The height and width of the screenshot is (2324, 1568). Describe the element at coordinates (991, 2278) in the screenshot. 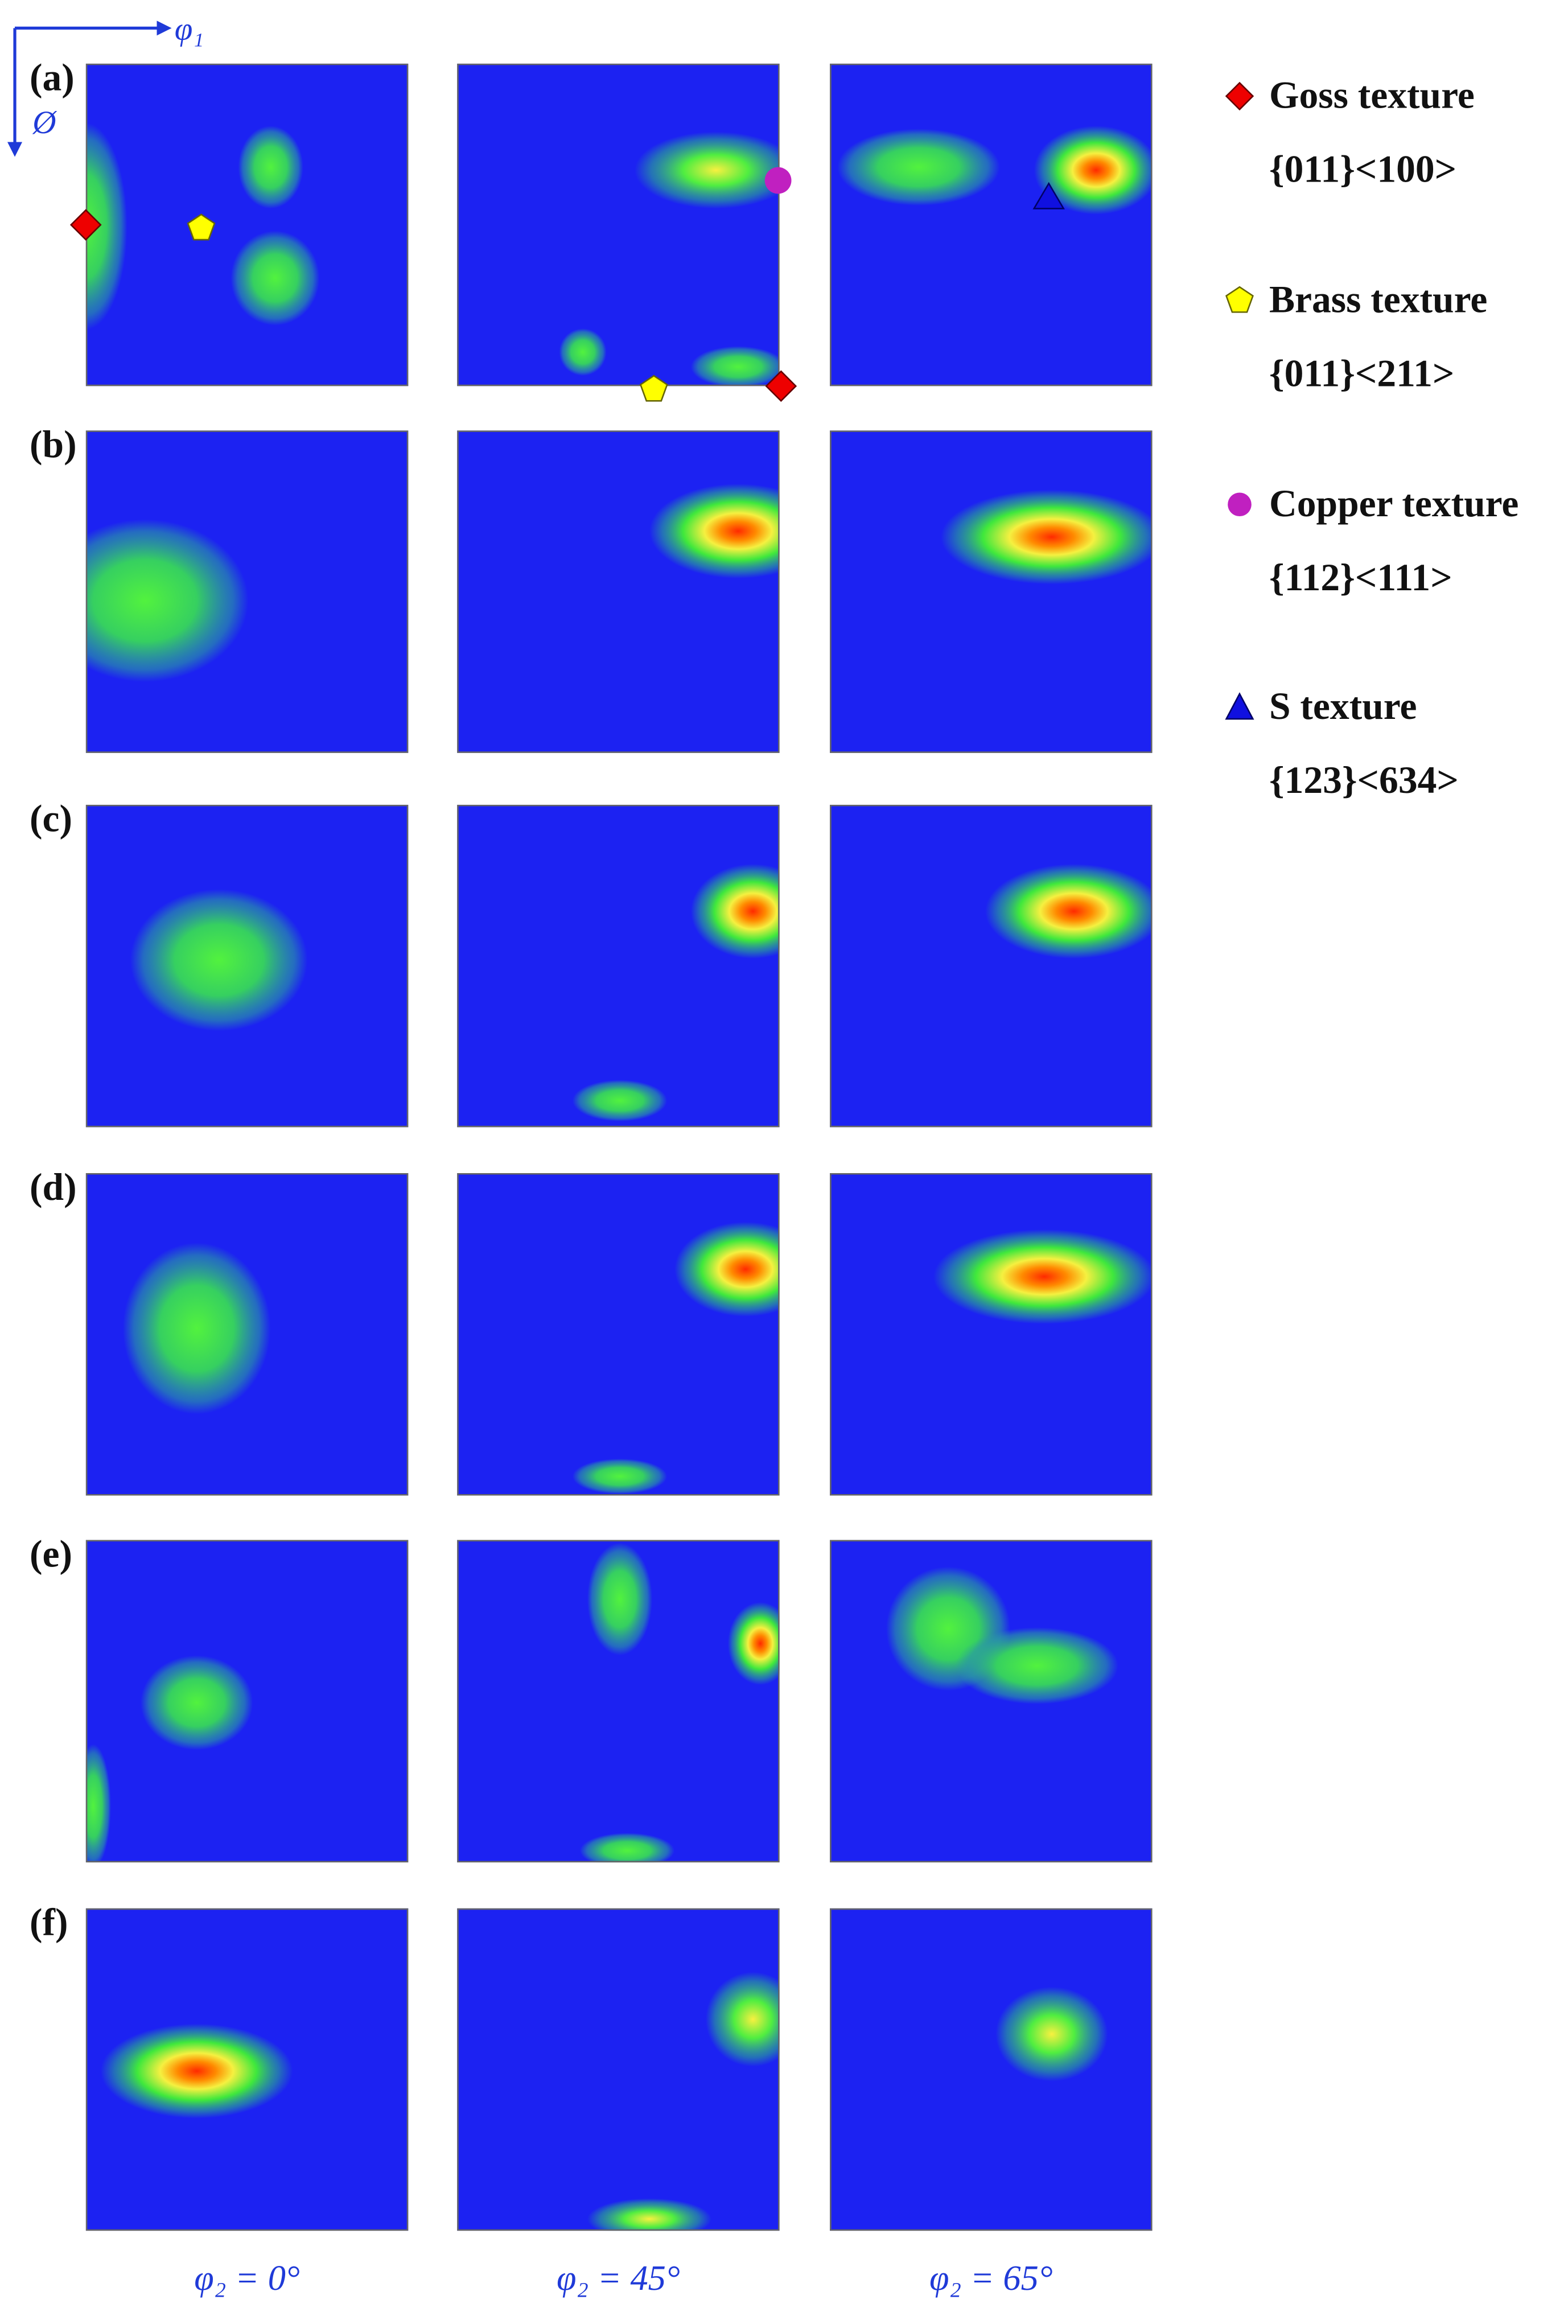

I see `column-label: φ₂ = 65°` at that location.